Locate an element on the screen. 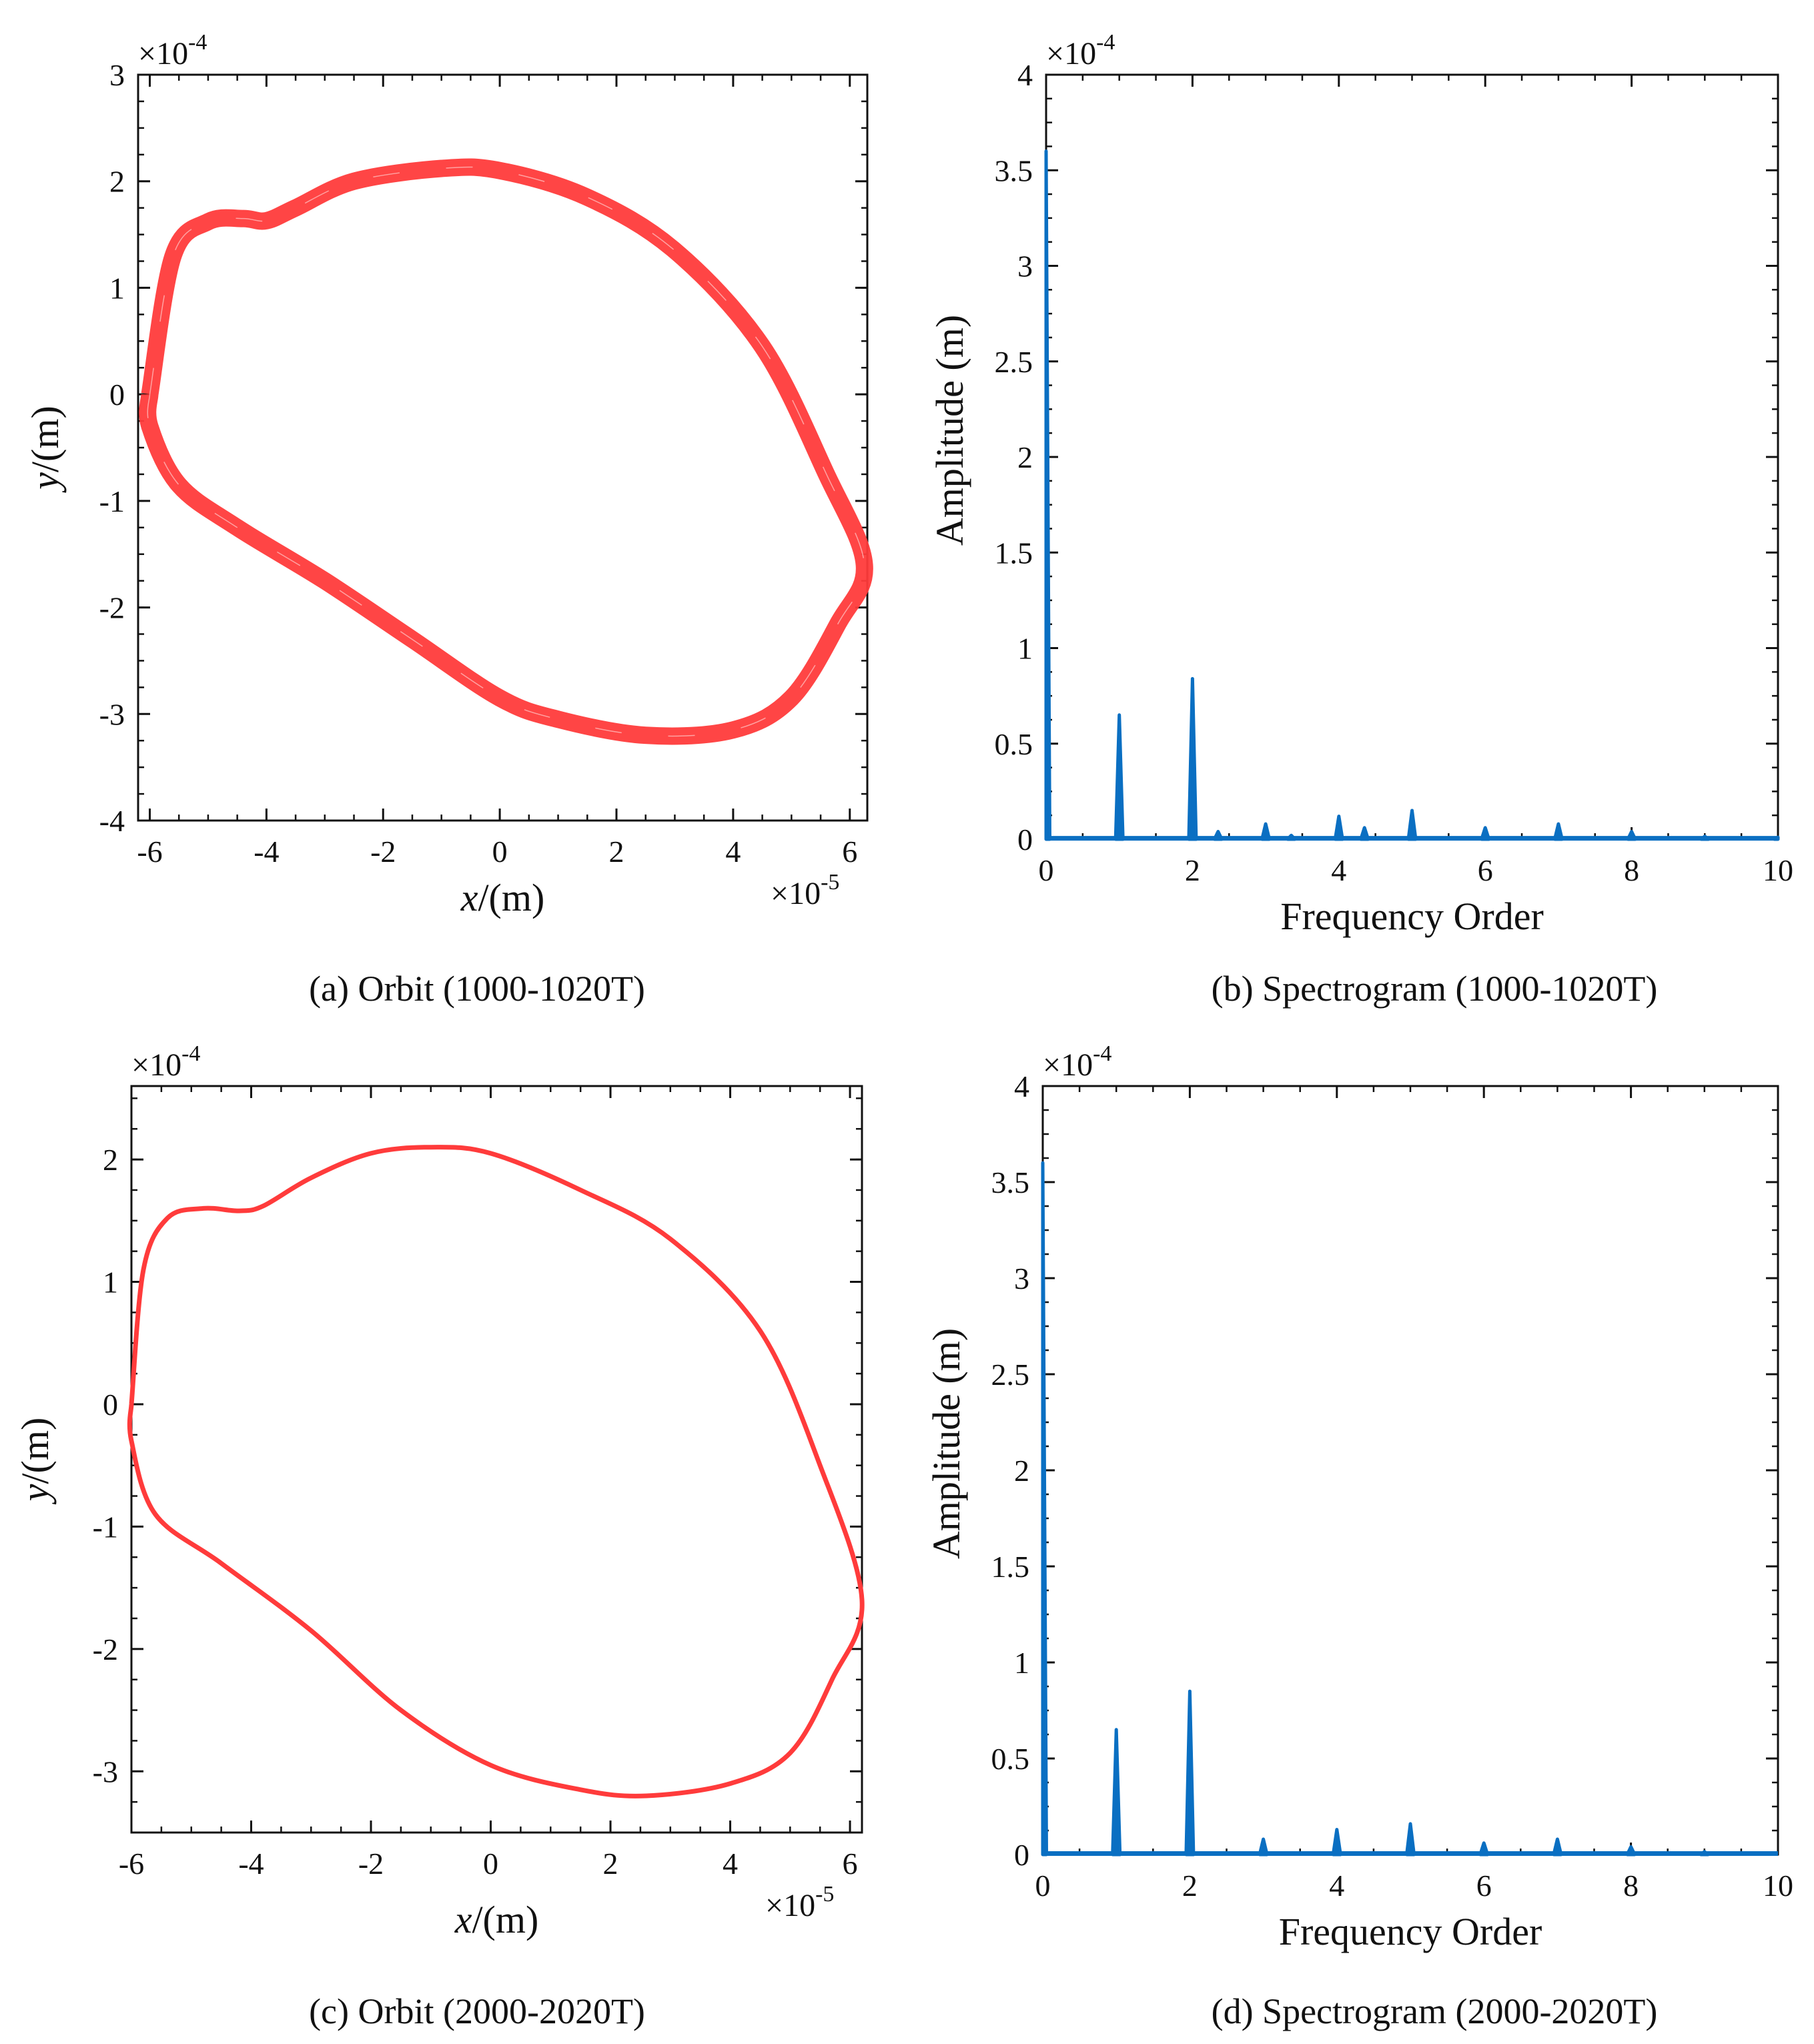  panel-a-y-tick-label: 2 is located at coordinates (117, 182).